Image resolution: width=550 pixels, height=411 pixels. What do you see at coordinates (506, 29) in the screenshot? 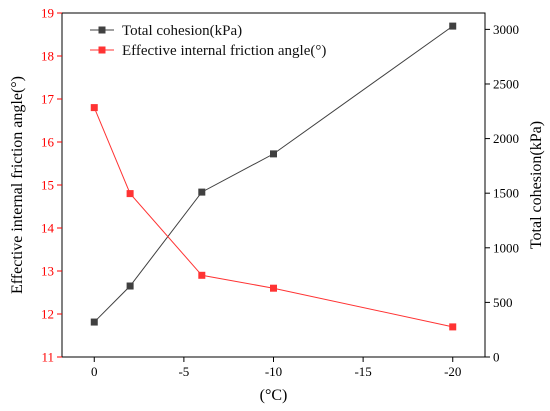
I see `right-y-tick-label: 3000` at bounding box center [506, 29].